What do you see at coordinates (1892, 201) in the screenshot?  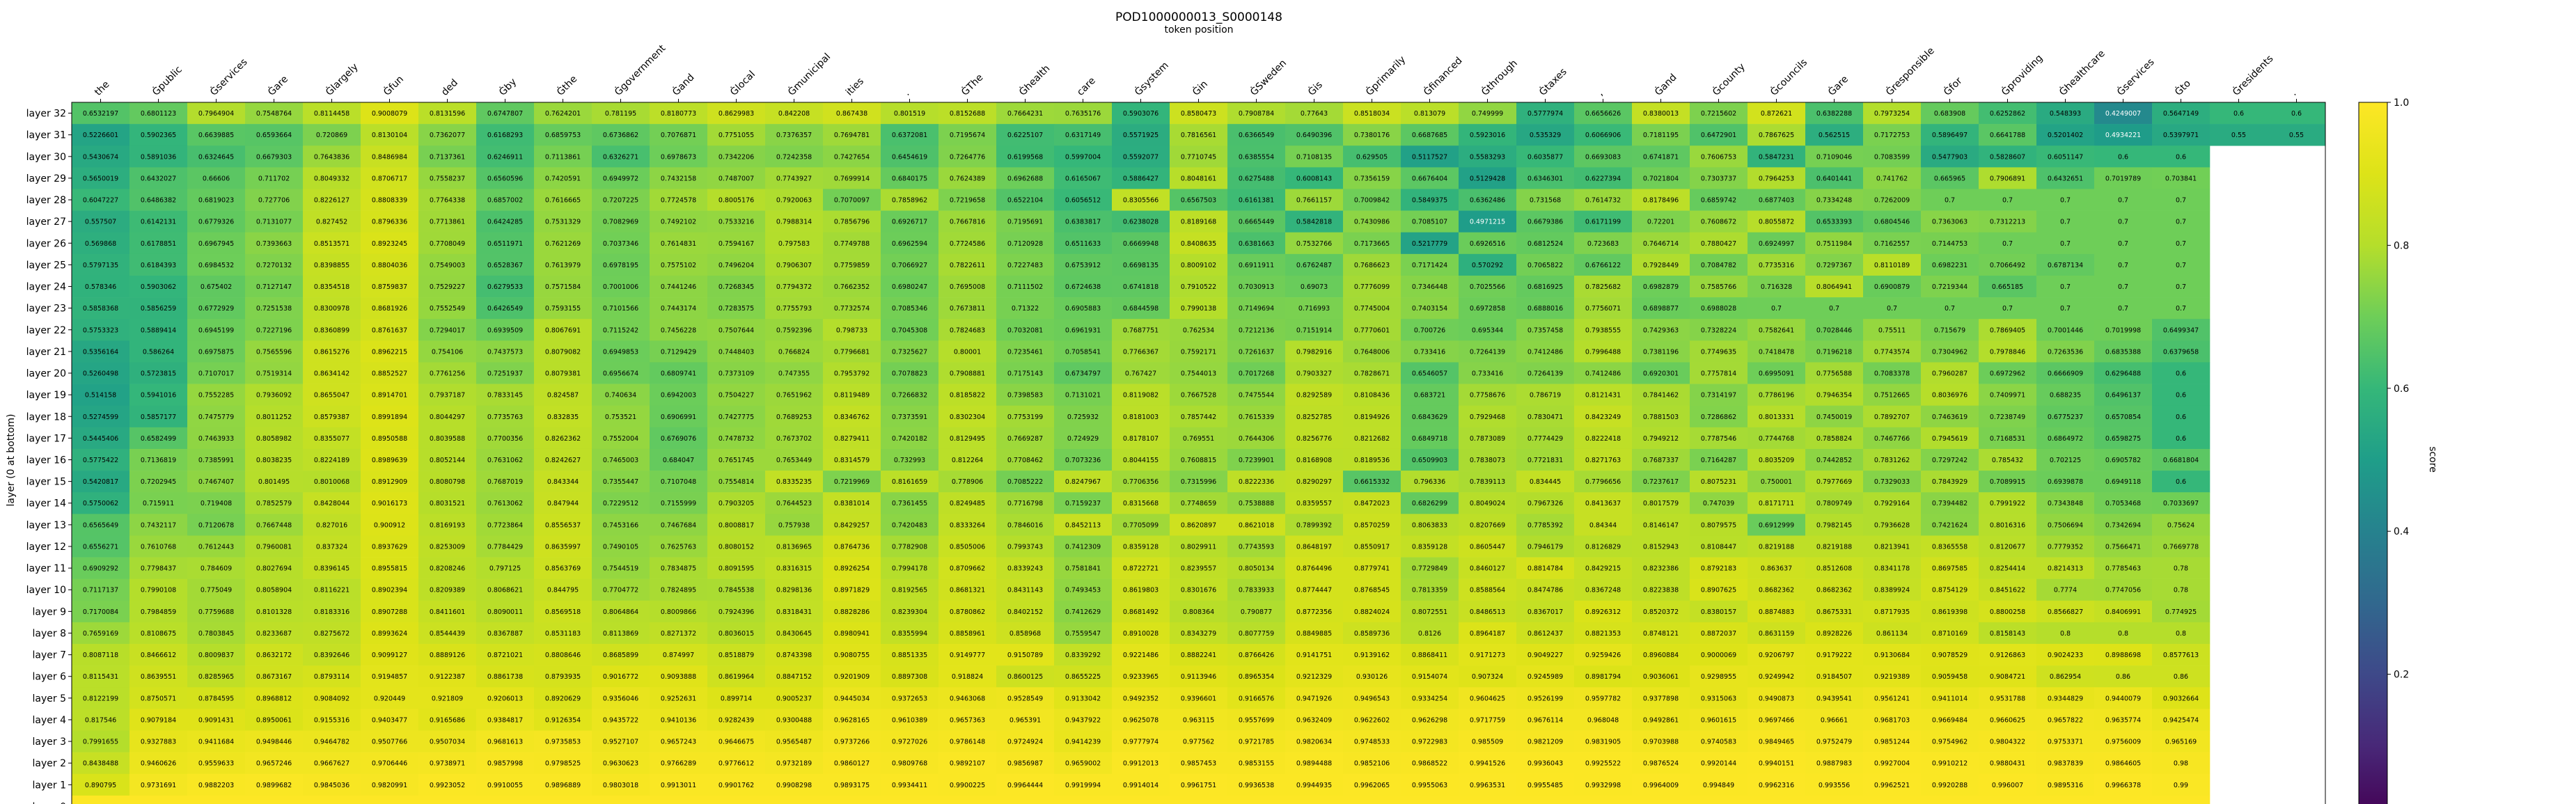 I see `heatmap-cell-value: 0.7262009` at bounding box center [1892, 201].